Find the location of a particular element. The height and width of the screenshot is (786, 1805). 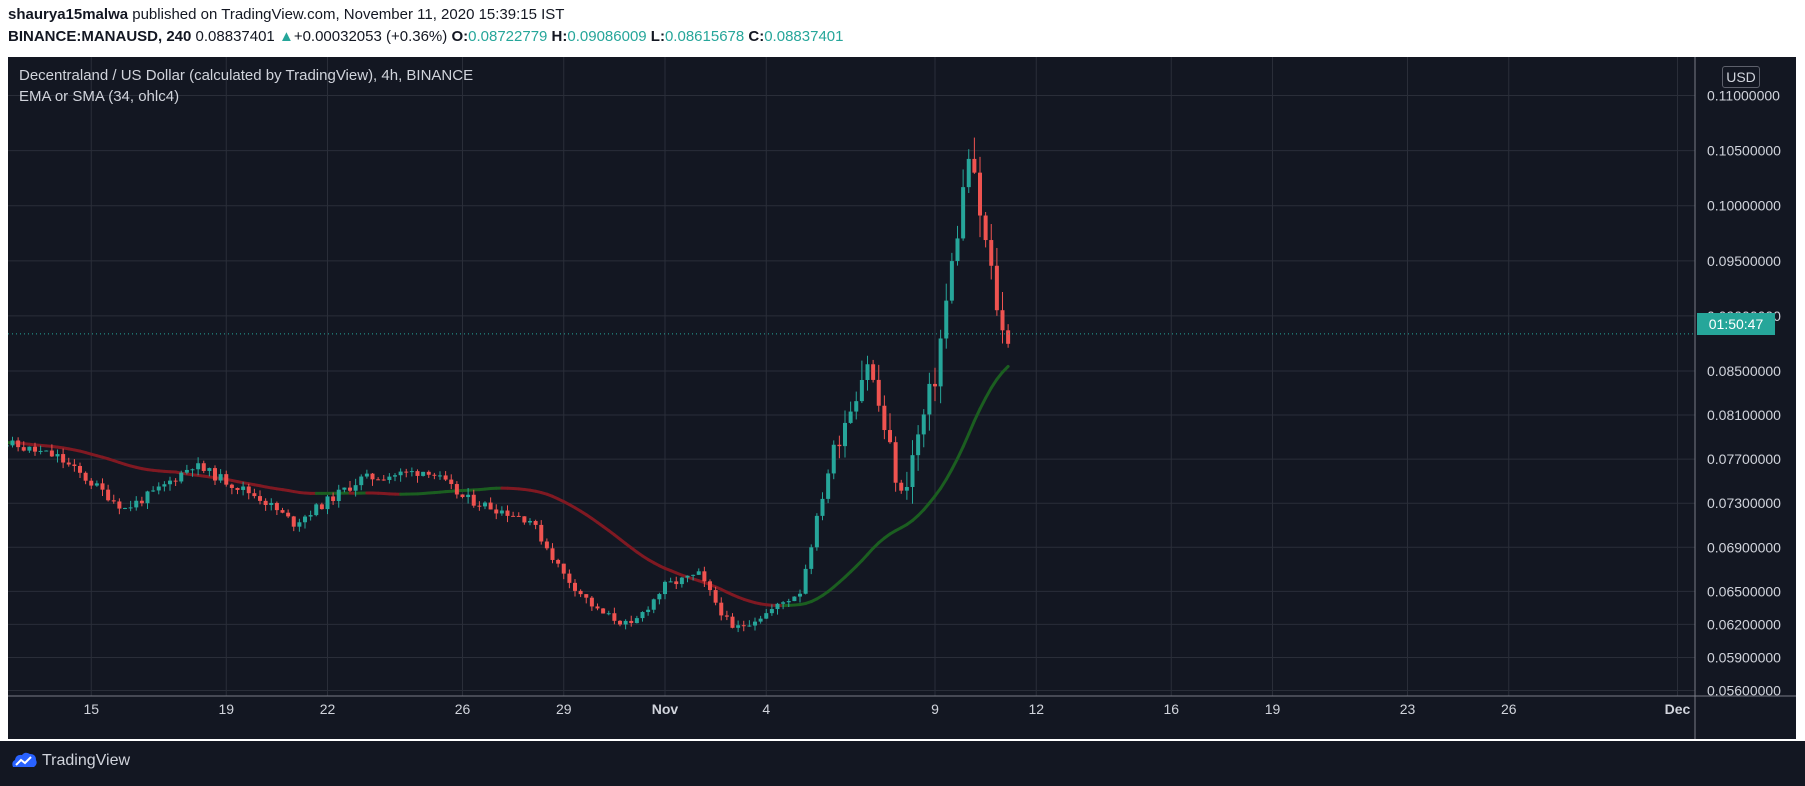

currency-badge: USD is located at coordinates (1741, 77).